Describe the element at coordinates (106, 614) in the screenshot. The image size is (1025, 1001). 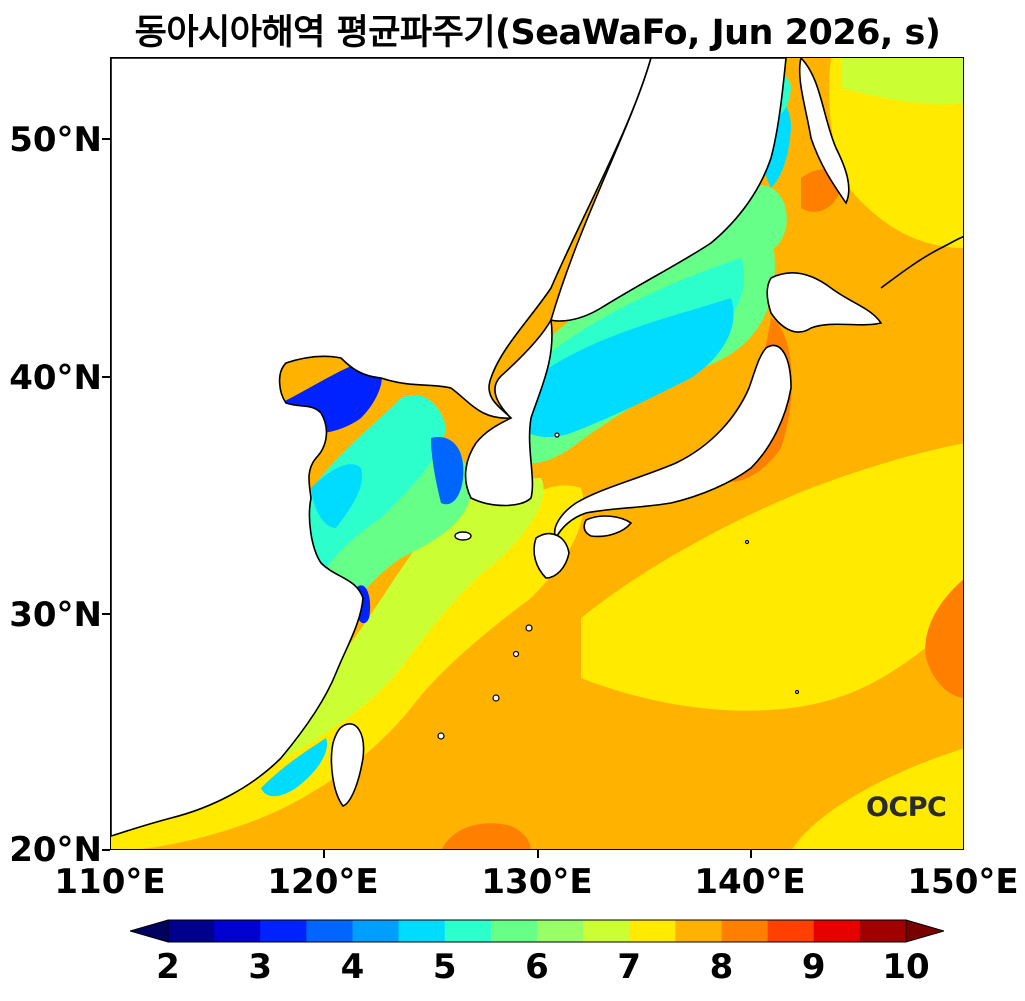
I see `lat-tick-30n` at that location.